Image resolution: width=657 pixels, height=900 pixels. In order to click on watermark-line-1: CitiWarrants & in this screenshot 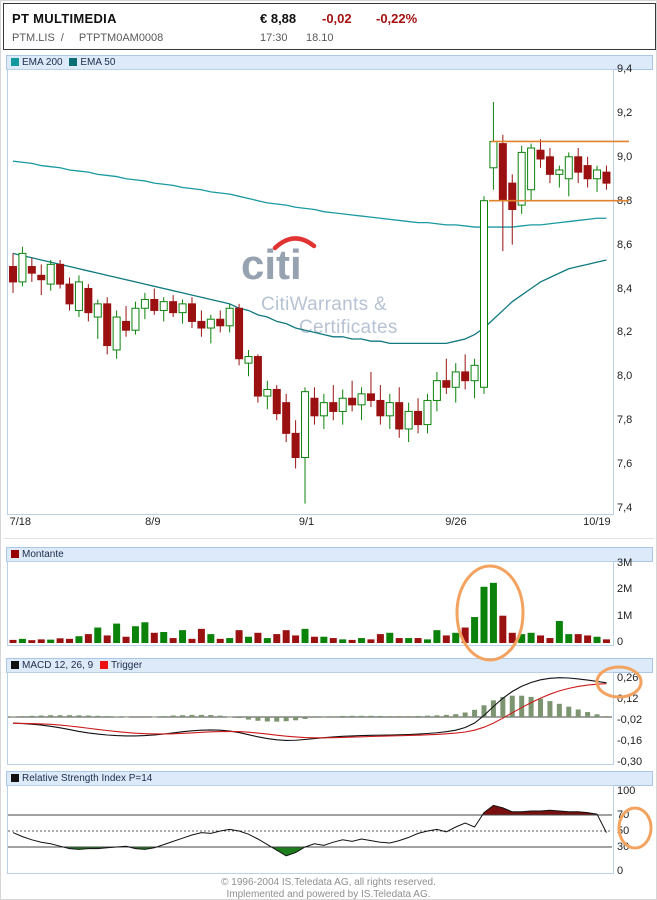, I will do `click(324, 304)`.